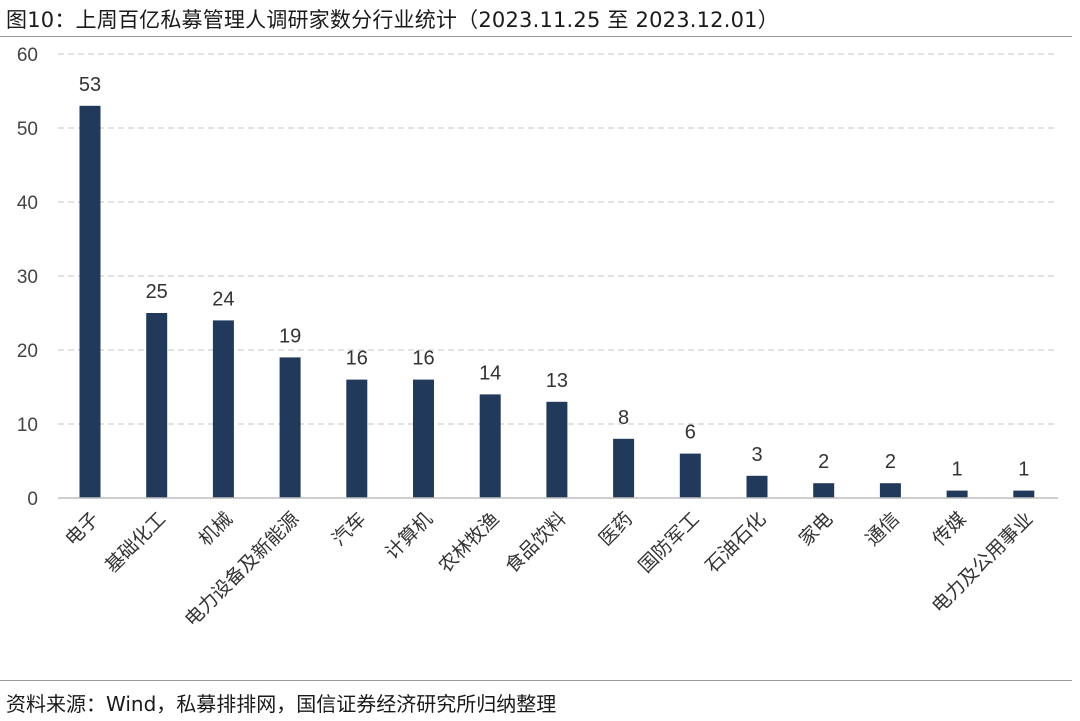 The width and height of the screenshot is (1080, 721). What do you see at coordinates (490, 373) in the screenshot?
I see `data-label: 14` at bounding box center [490, 373].